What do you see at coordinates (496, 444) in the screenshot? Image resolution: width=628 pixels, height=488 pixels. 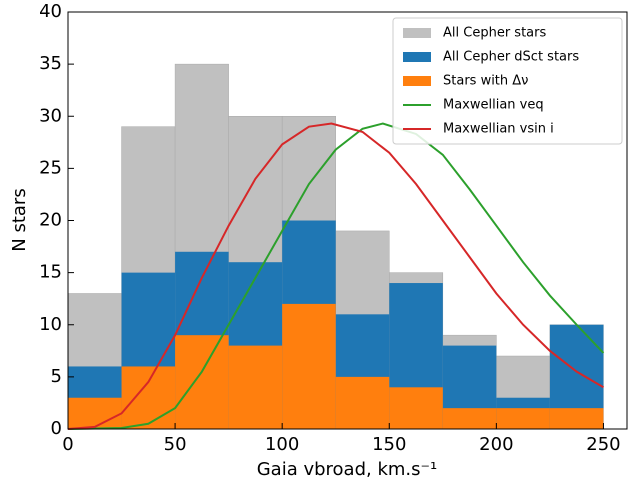 I see `x-tick-label: 200` at bounding box center [496, 444].